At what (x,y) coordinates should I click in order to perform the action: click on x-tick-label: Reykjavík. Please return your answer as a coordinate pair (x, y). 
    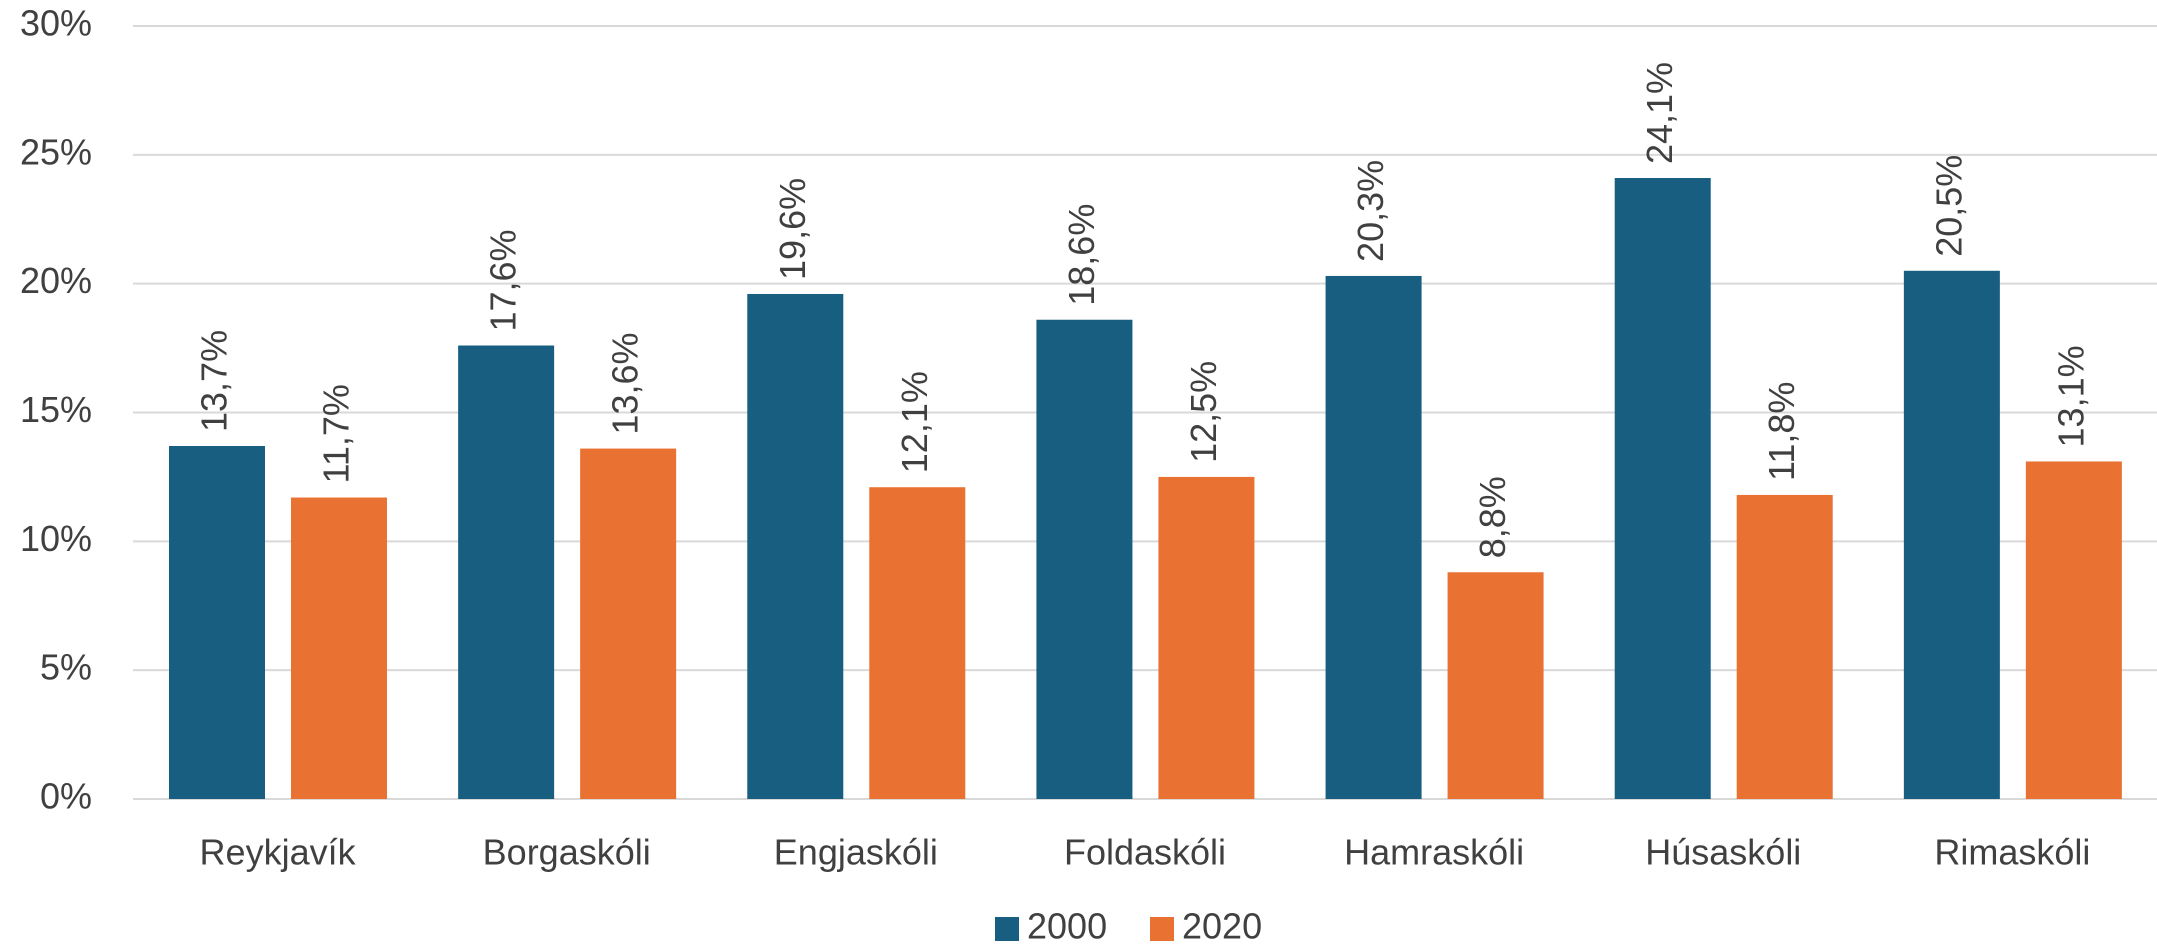
    Looking at the image, I should click on (278, 852).